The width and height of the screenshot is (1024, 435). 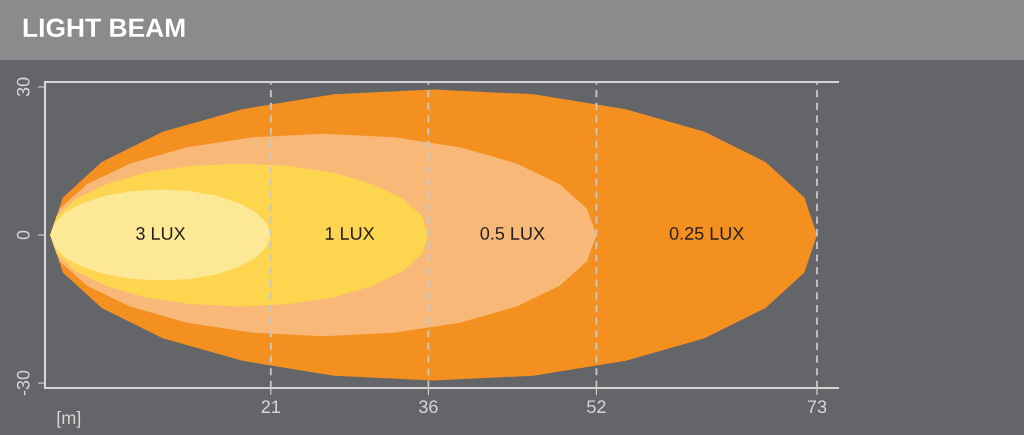 What do you see at coordinates (104, 28) in the screenshot?
I see `chart-title: LIGHT BEAM` at bounding box center [104, 28].